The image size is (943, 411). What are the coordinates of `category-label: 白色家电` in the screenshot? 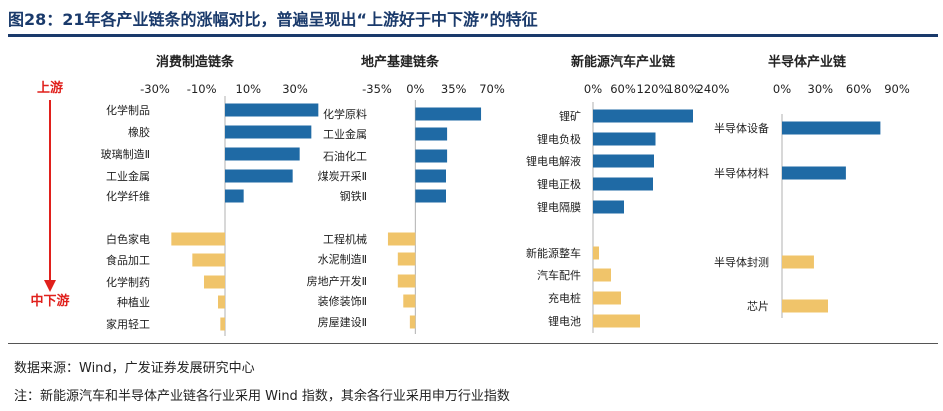 It's located at (128, 239).